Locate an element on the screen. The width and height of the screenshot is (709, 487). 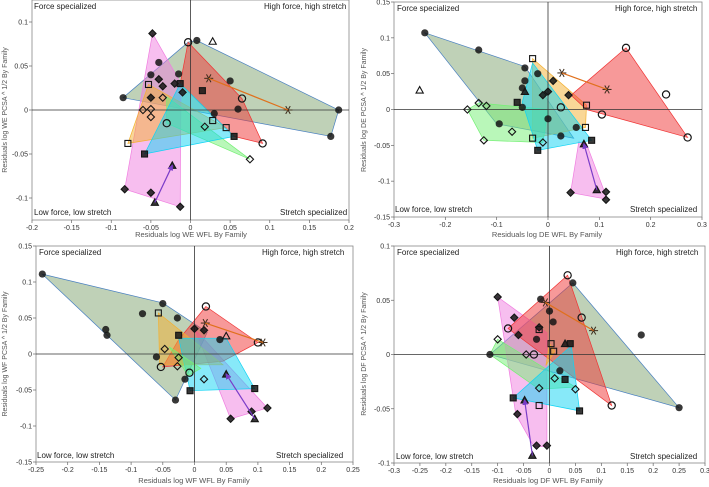
x-tick-label: -0.25 is located at coordinates (36, 470).